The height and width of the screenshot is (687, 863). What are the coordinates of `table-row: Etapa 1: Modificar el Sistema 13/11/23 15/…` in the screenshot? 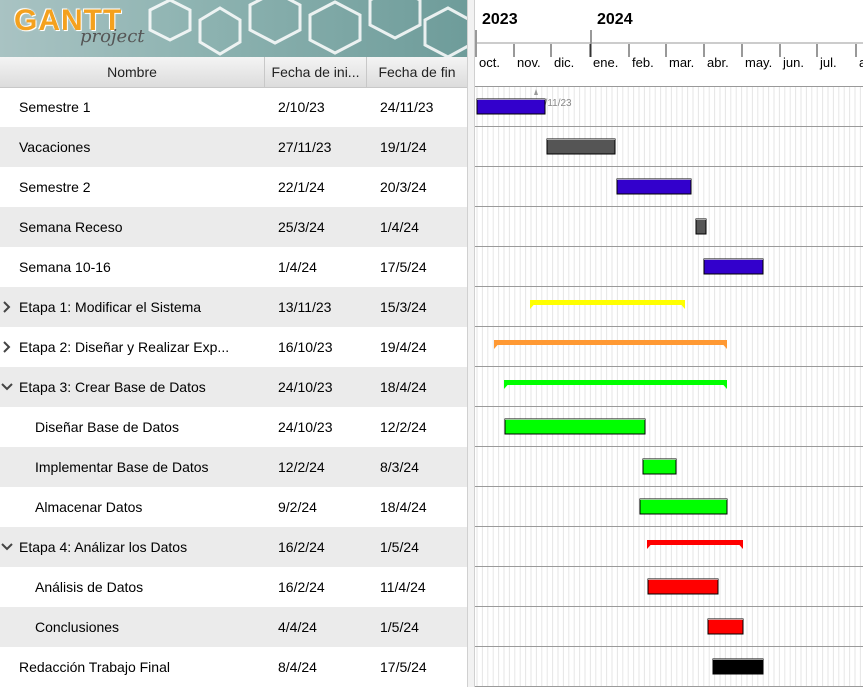 It's located at (233, 307).